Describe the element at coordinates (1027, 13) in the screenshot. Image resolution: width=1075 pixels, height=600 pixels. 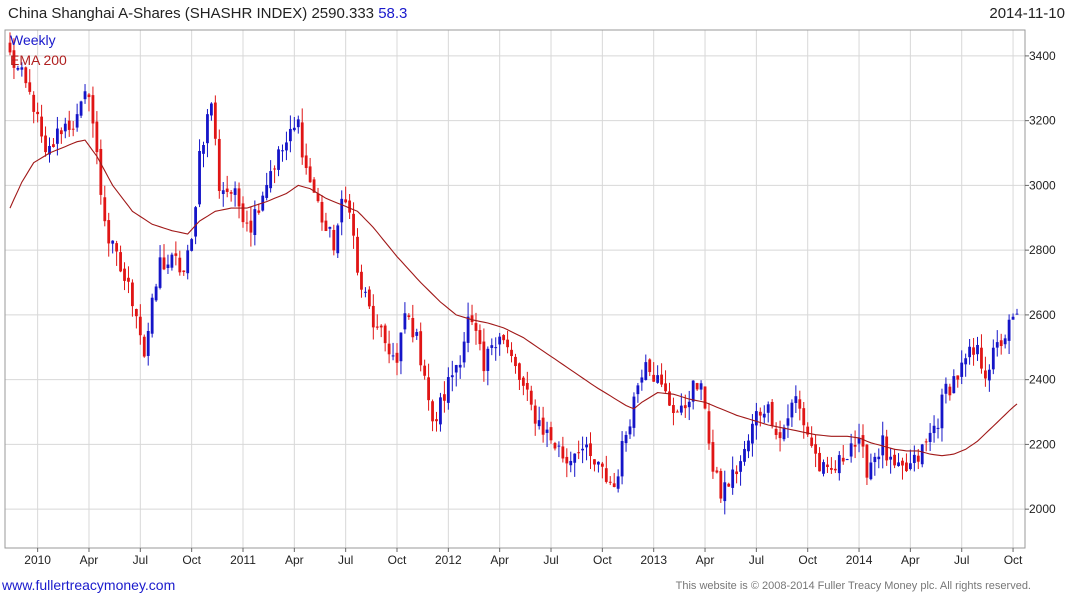
I see `chart-date: 2014-11-10` at that location.